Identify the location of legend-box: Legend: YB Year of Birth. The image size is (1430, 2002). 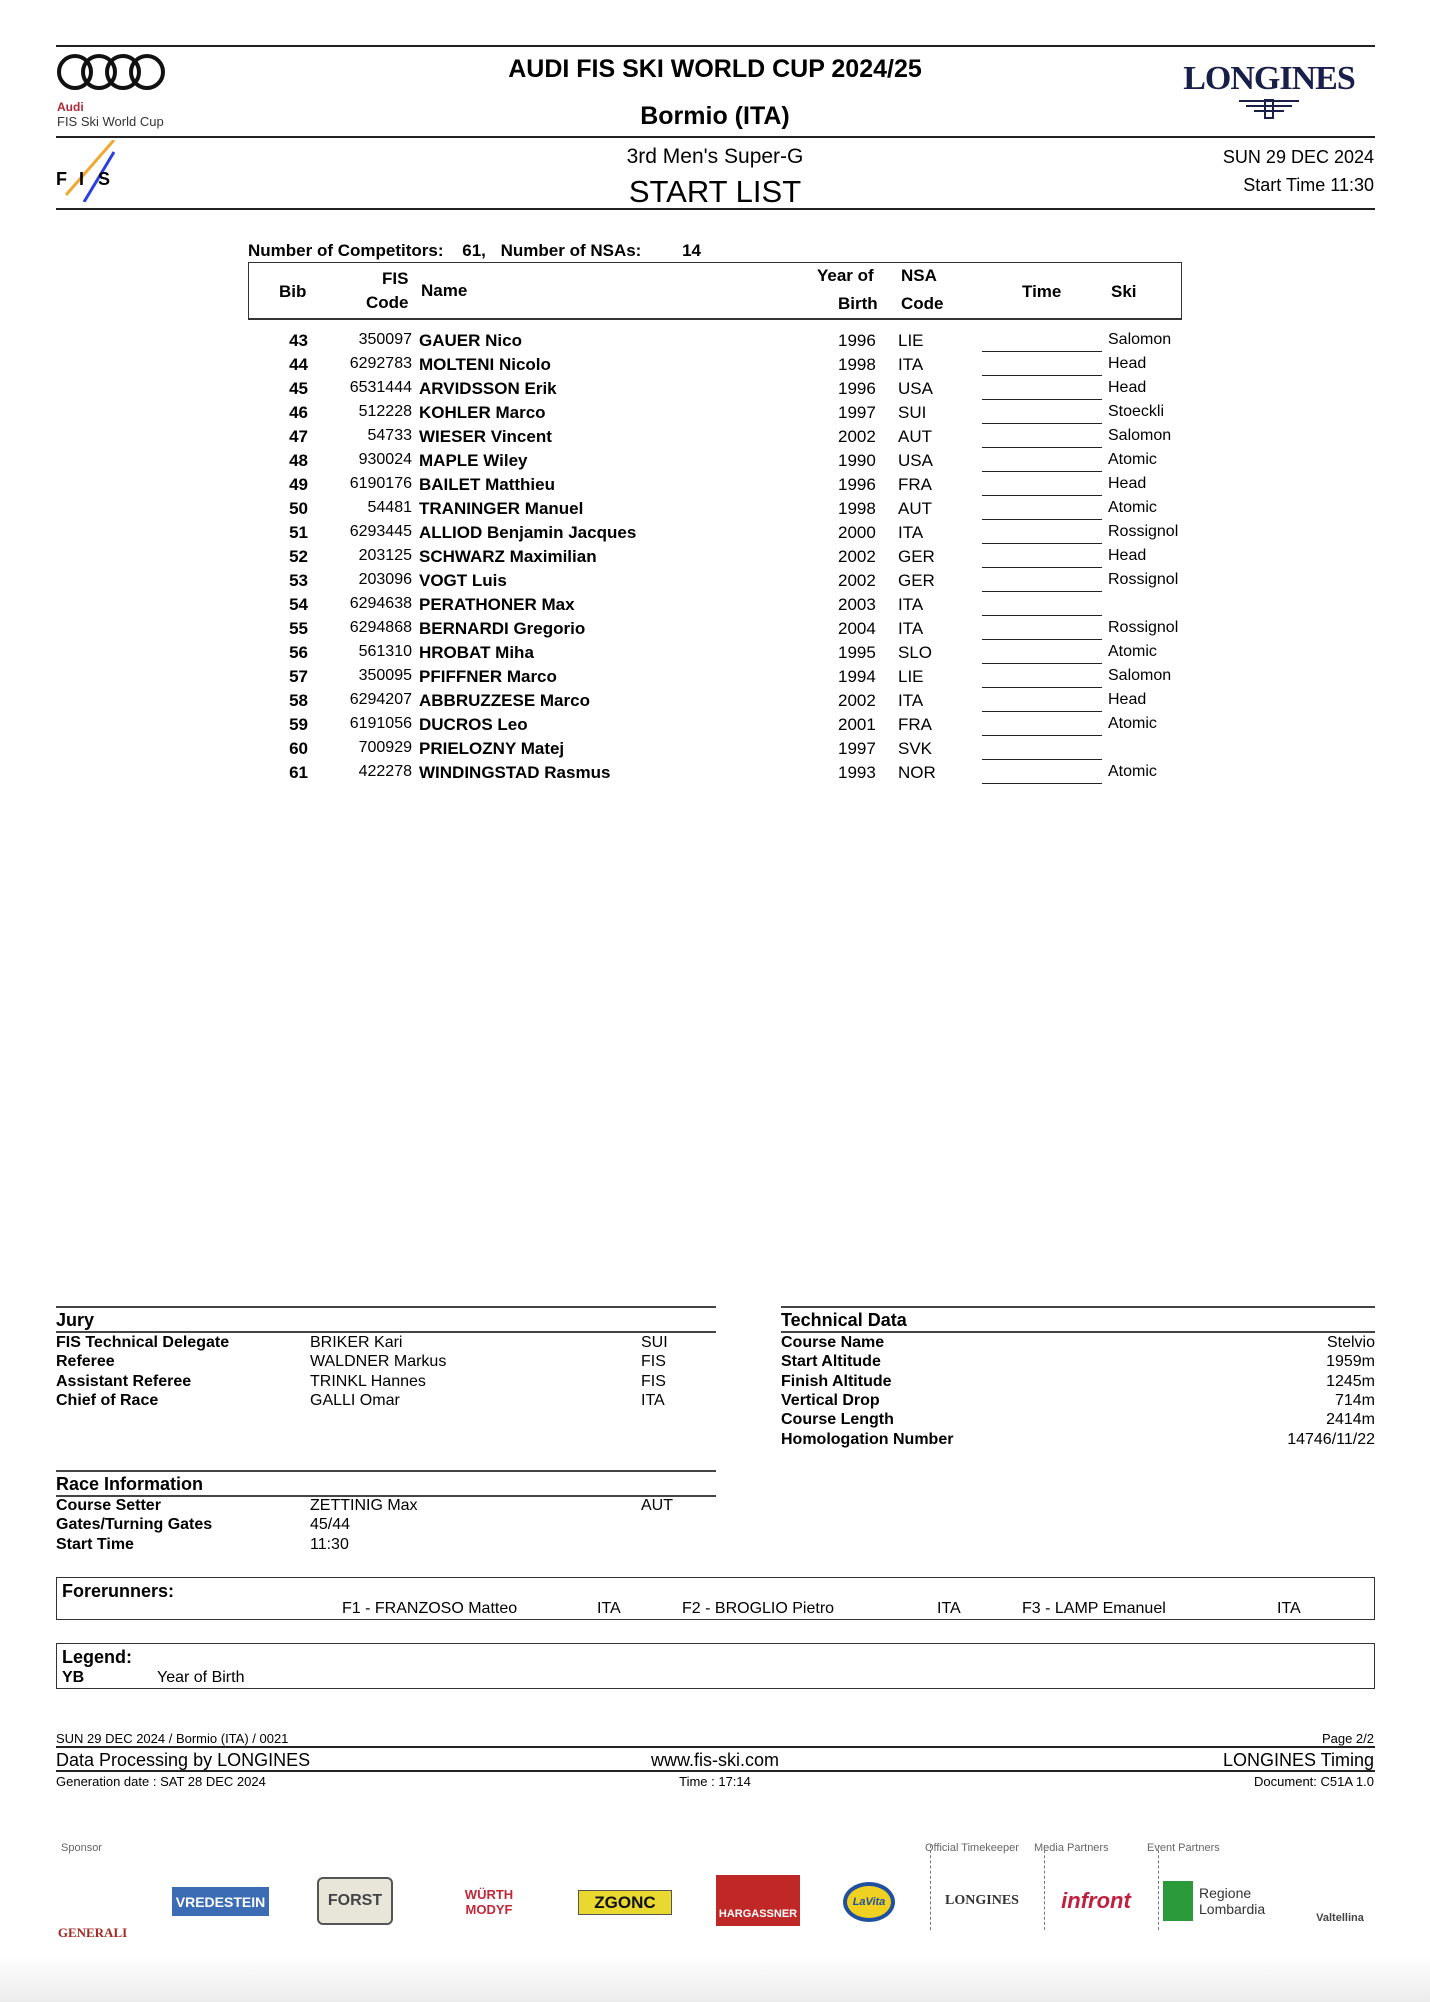
(715, 1666).